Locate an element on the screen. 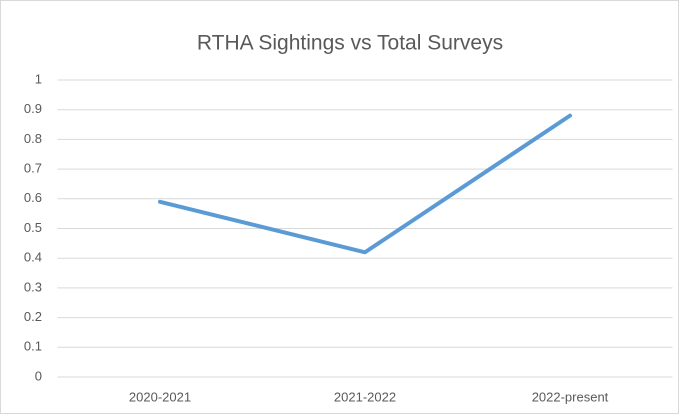  y-tick-label: 1 is located at coordinates (38, 78).